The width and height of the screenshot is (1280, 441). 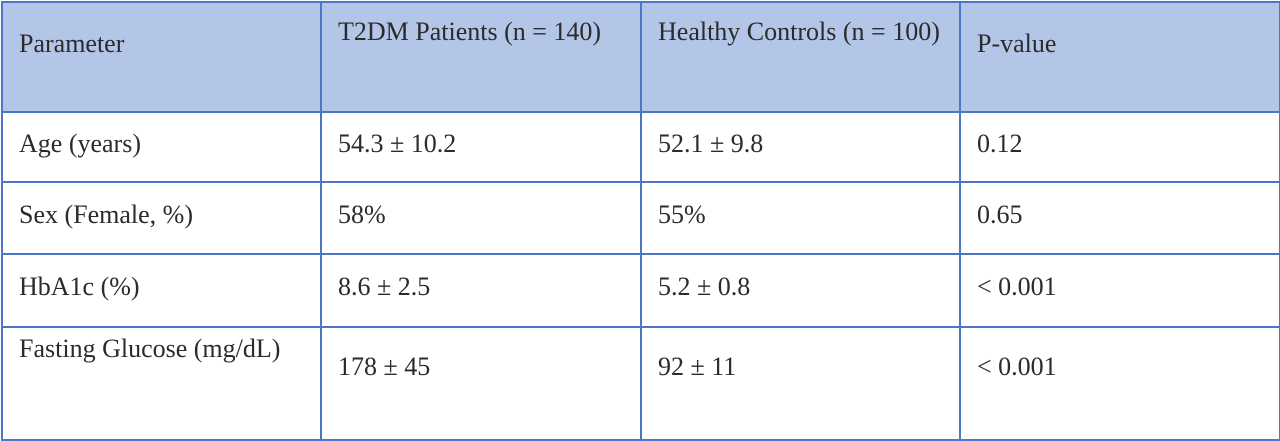 What do you see at coordinates (481, 290) in the screenshot?
I see `cell-t2dm: 8.6 ± 2.5` at bounding box center [481, 290].